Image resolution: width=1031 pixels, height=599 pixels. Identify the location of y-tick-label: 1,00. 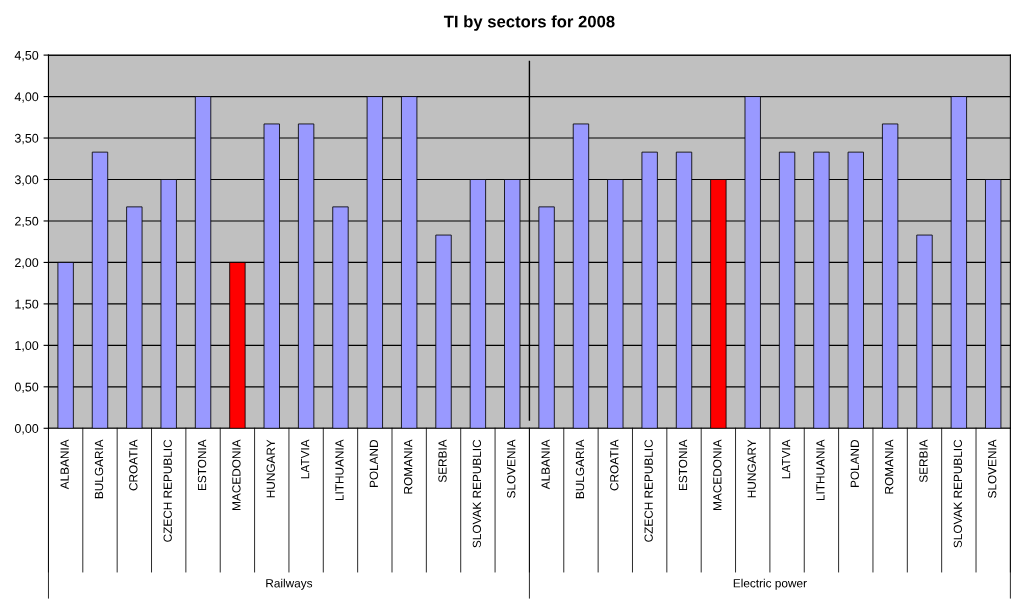
(27, 346).